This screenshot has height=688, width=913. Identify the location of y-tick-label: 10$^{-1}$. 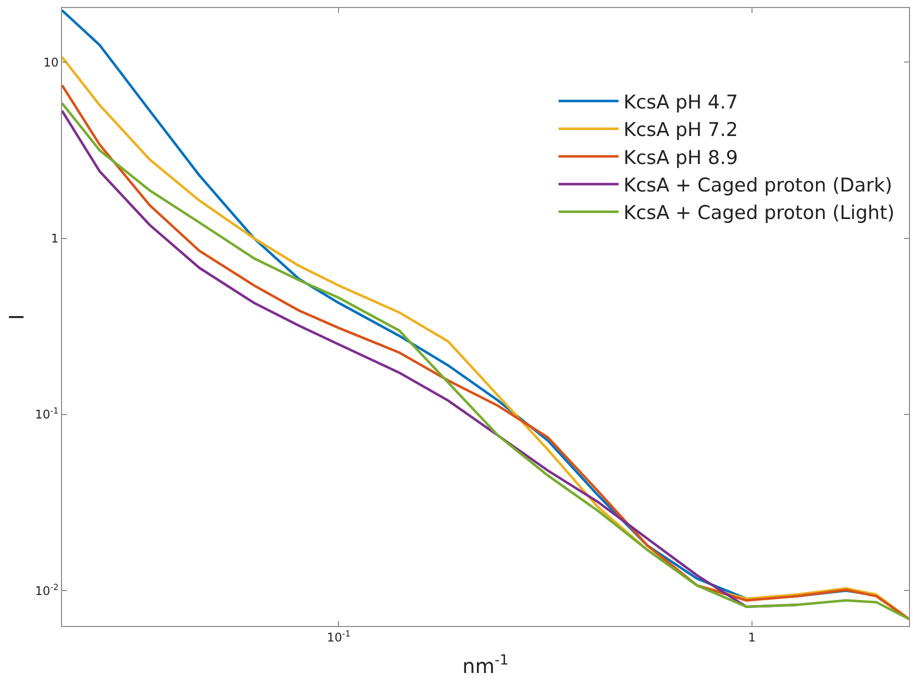
(46, 414).